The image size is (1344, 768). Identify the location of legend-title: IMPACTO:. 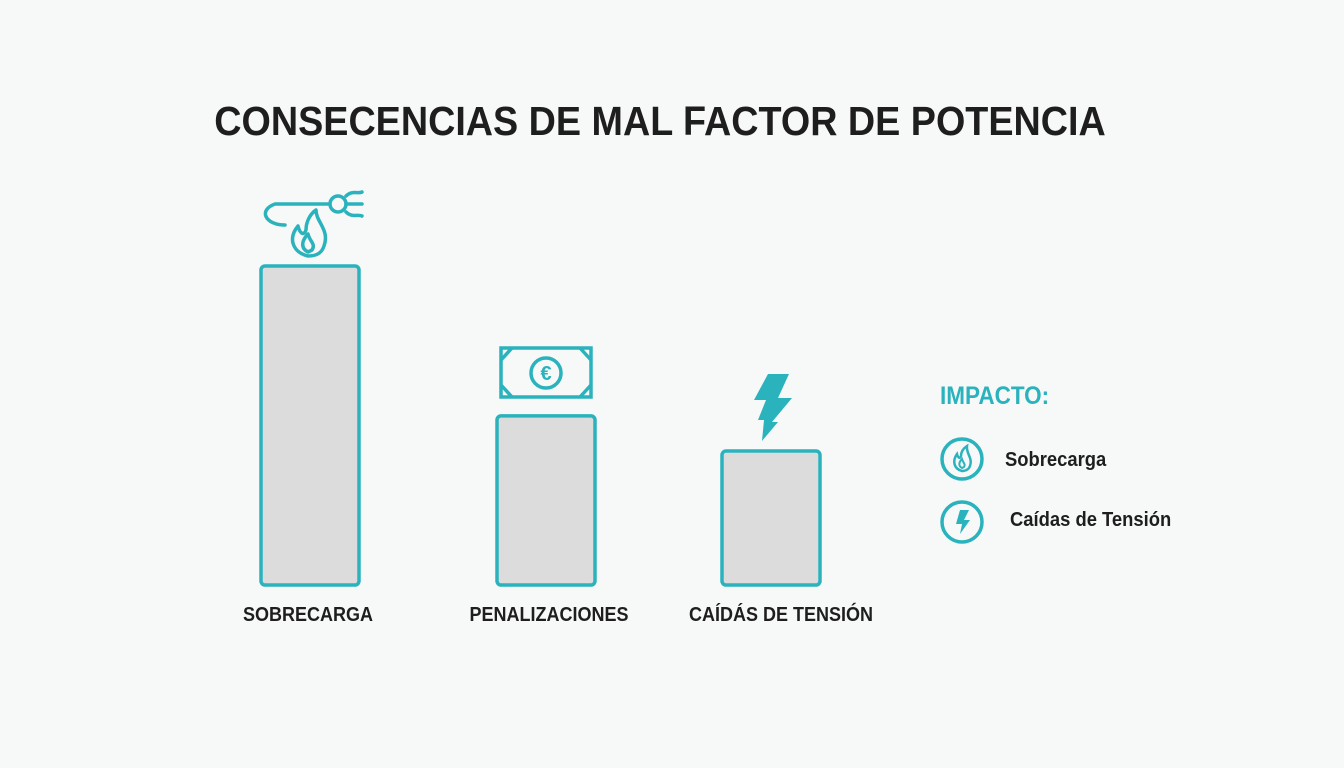
(995, 396).